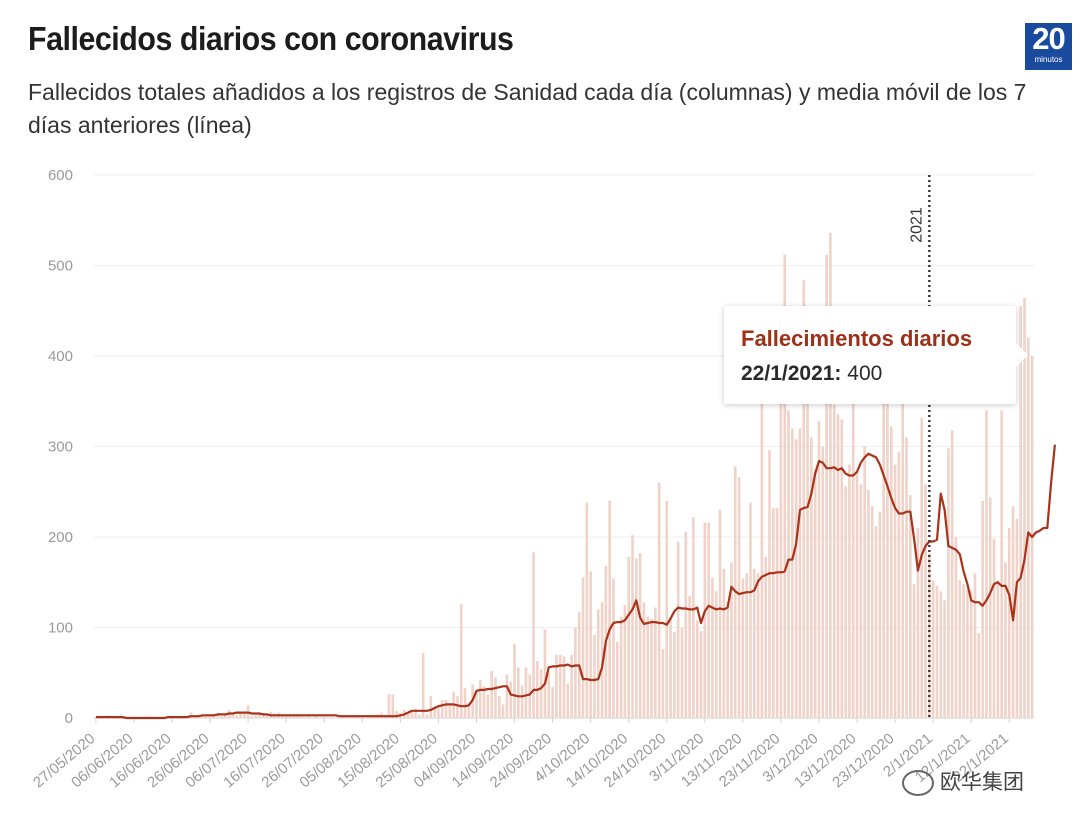 This screenshot has height=827, width=1080. Describe the element at coordinates (1048, 46) in the screenshot. I see `20minutos-logo: 20 minutos` at that location.